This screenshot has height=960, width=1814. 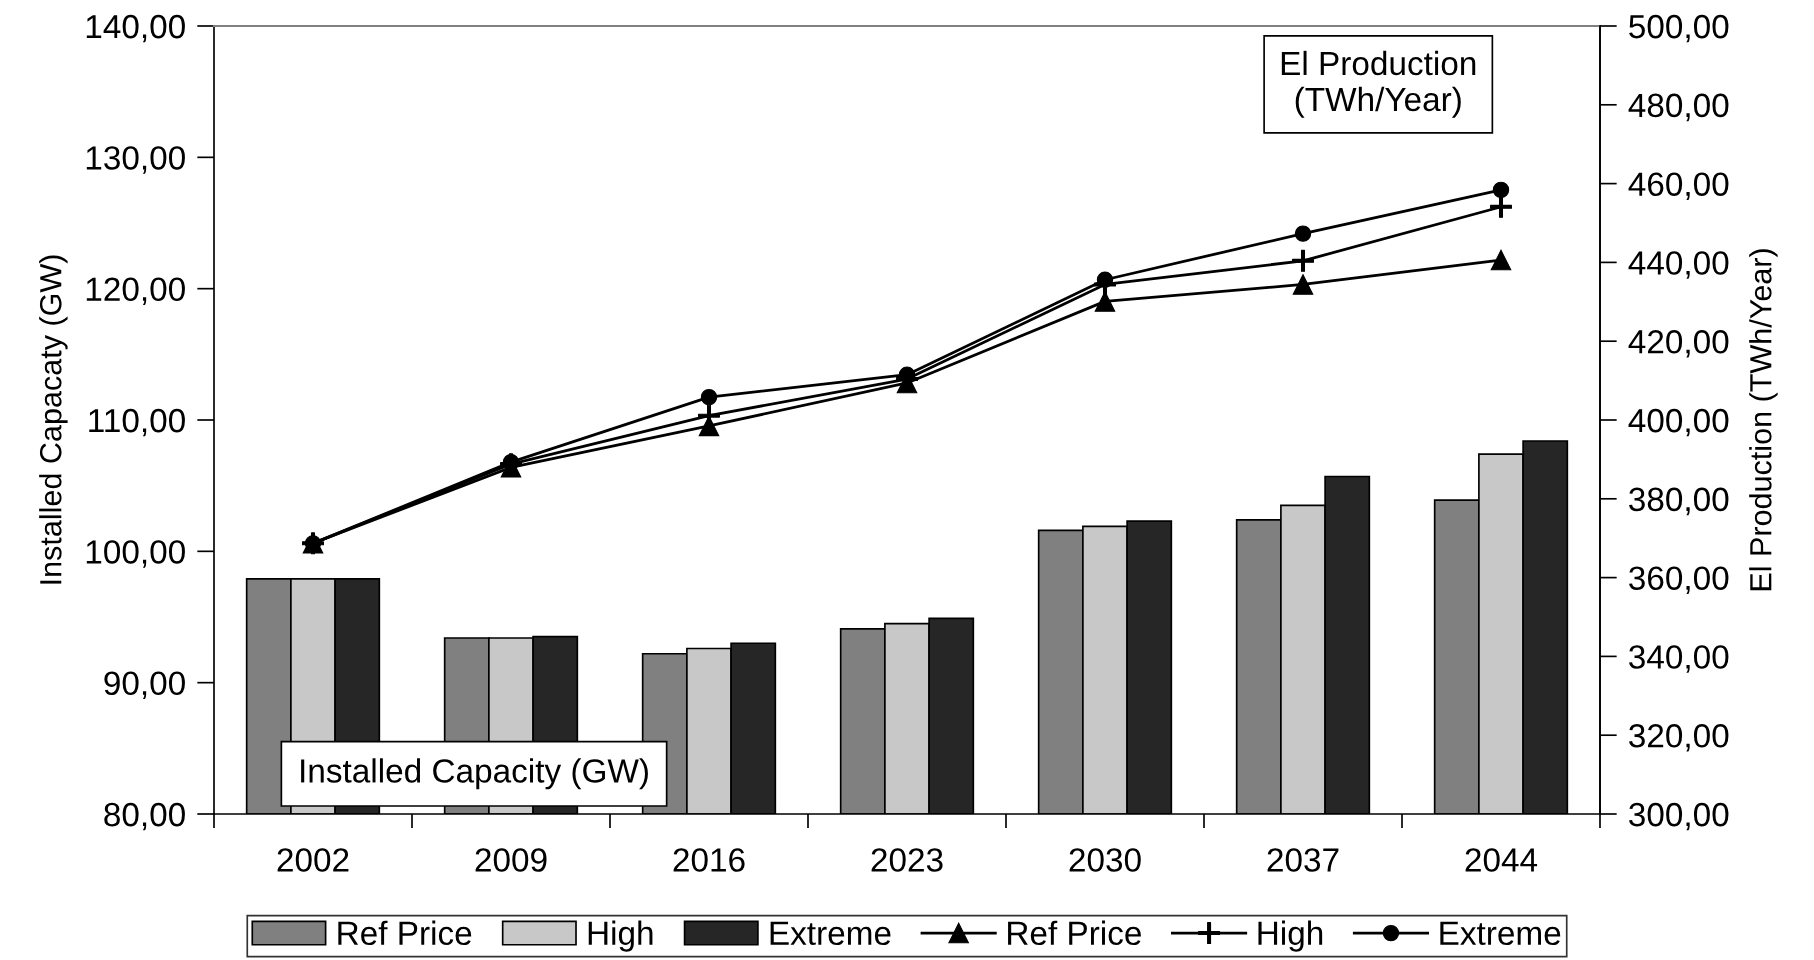 What do you see at coordinates (313, 860) in the screenshot?
I see `x-tick-label: 2002` at bounding box center [313, 860].